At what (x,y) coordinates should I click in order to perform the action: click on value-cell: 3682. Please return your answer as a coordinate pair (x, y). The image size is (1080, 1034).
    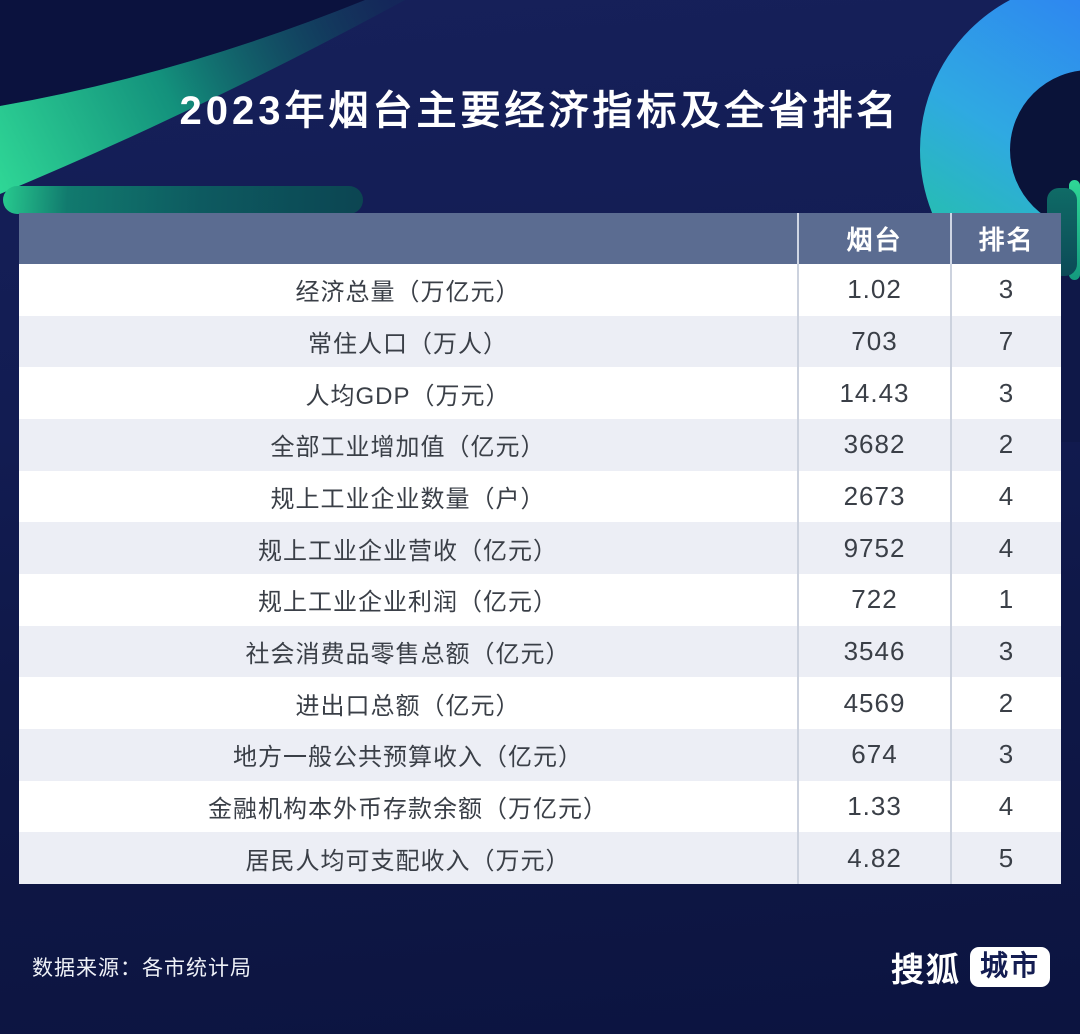
    Looking at the image, I should click on (873, 444).